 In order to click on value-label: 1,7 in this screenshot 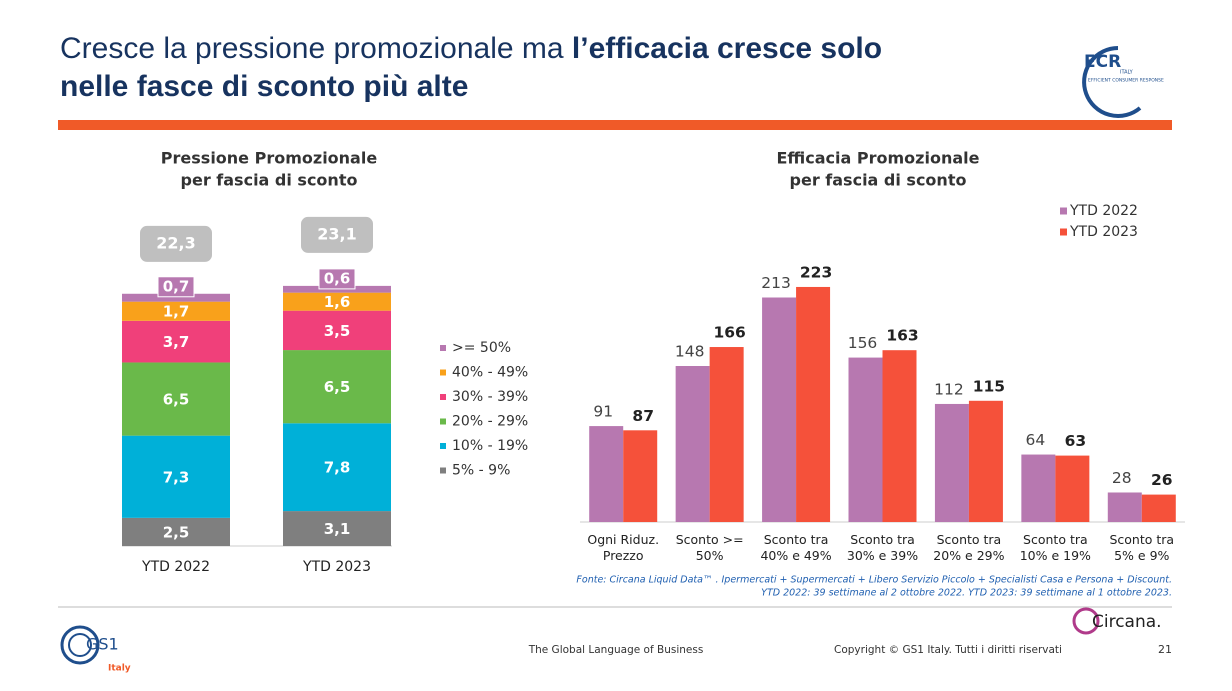, I will do `click(176, 312)`.